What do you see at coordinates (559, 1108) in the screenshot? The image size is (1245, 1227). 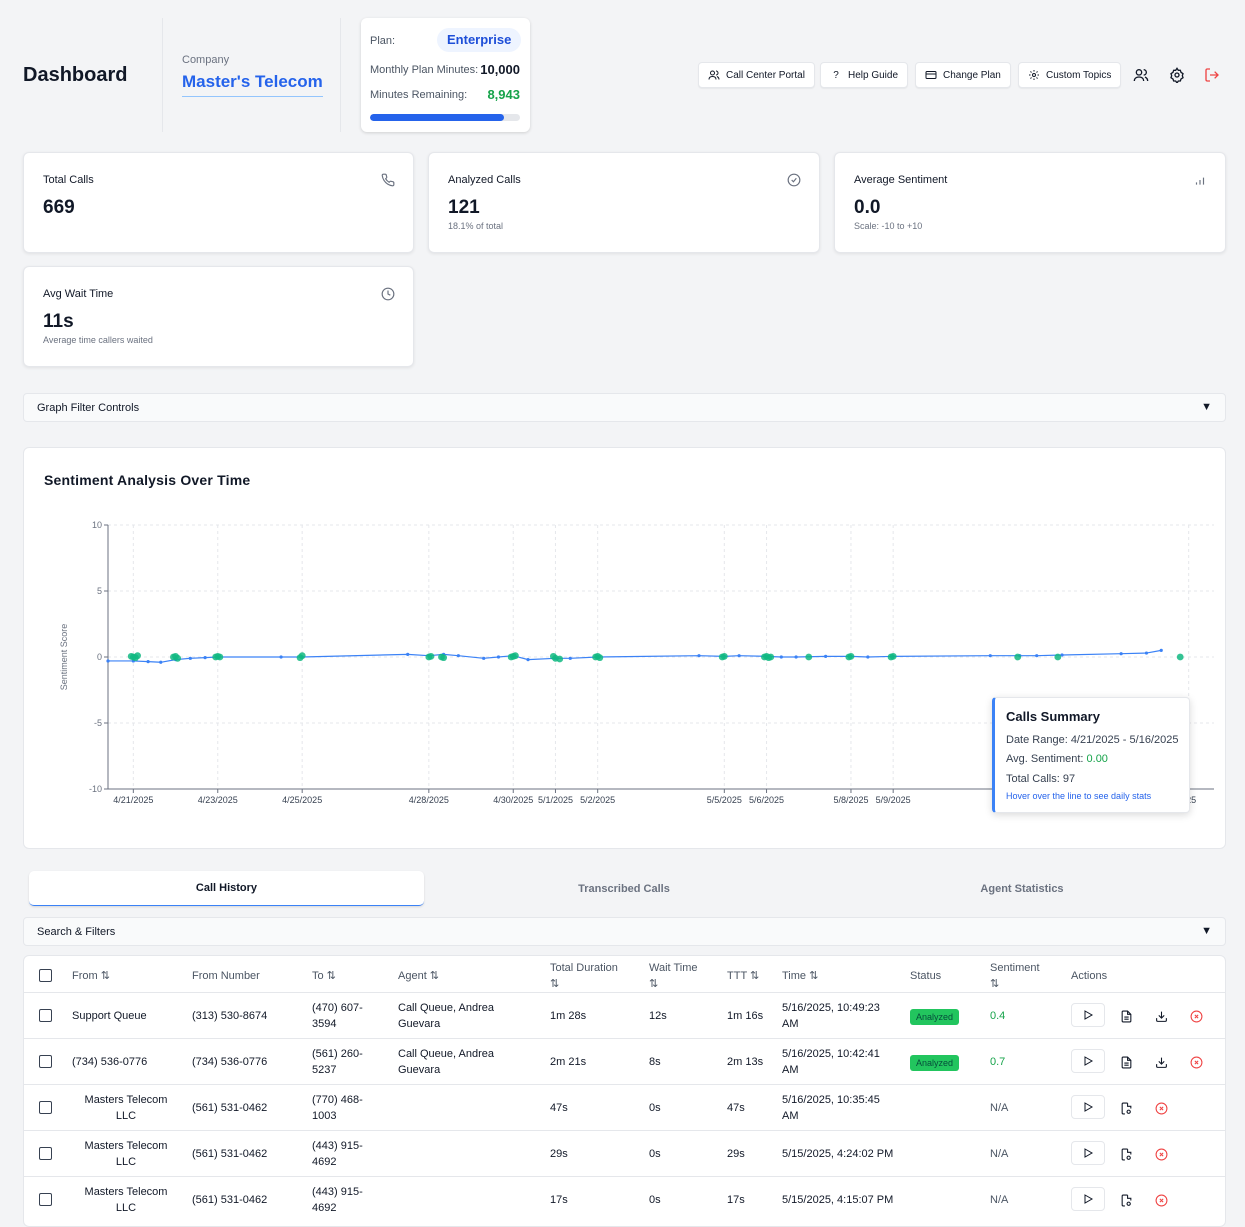 I see `cell-duration: 47s` at bounding box center [559, 1108].